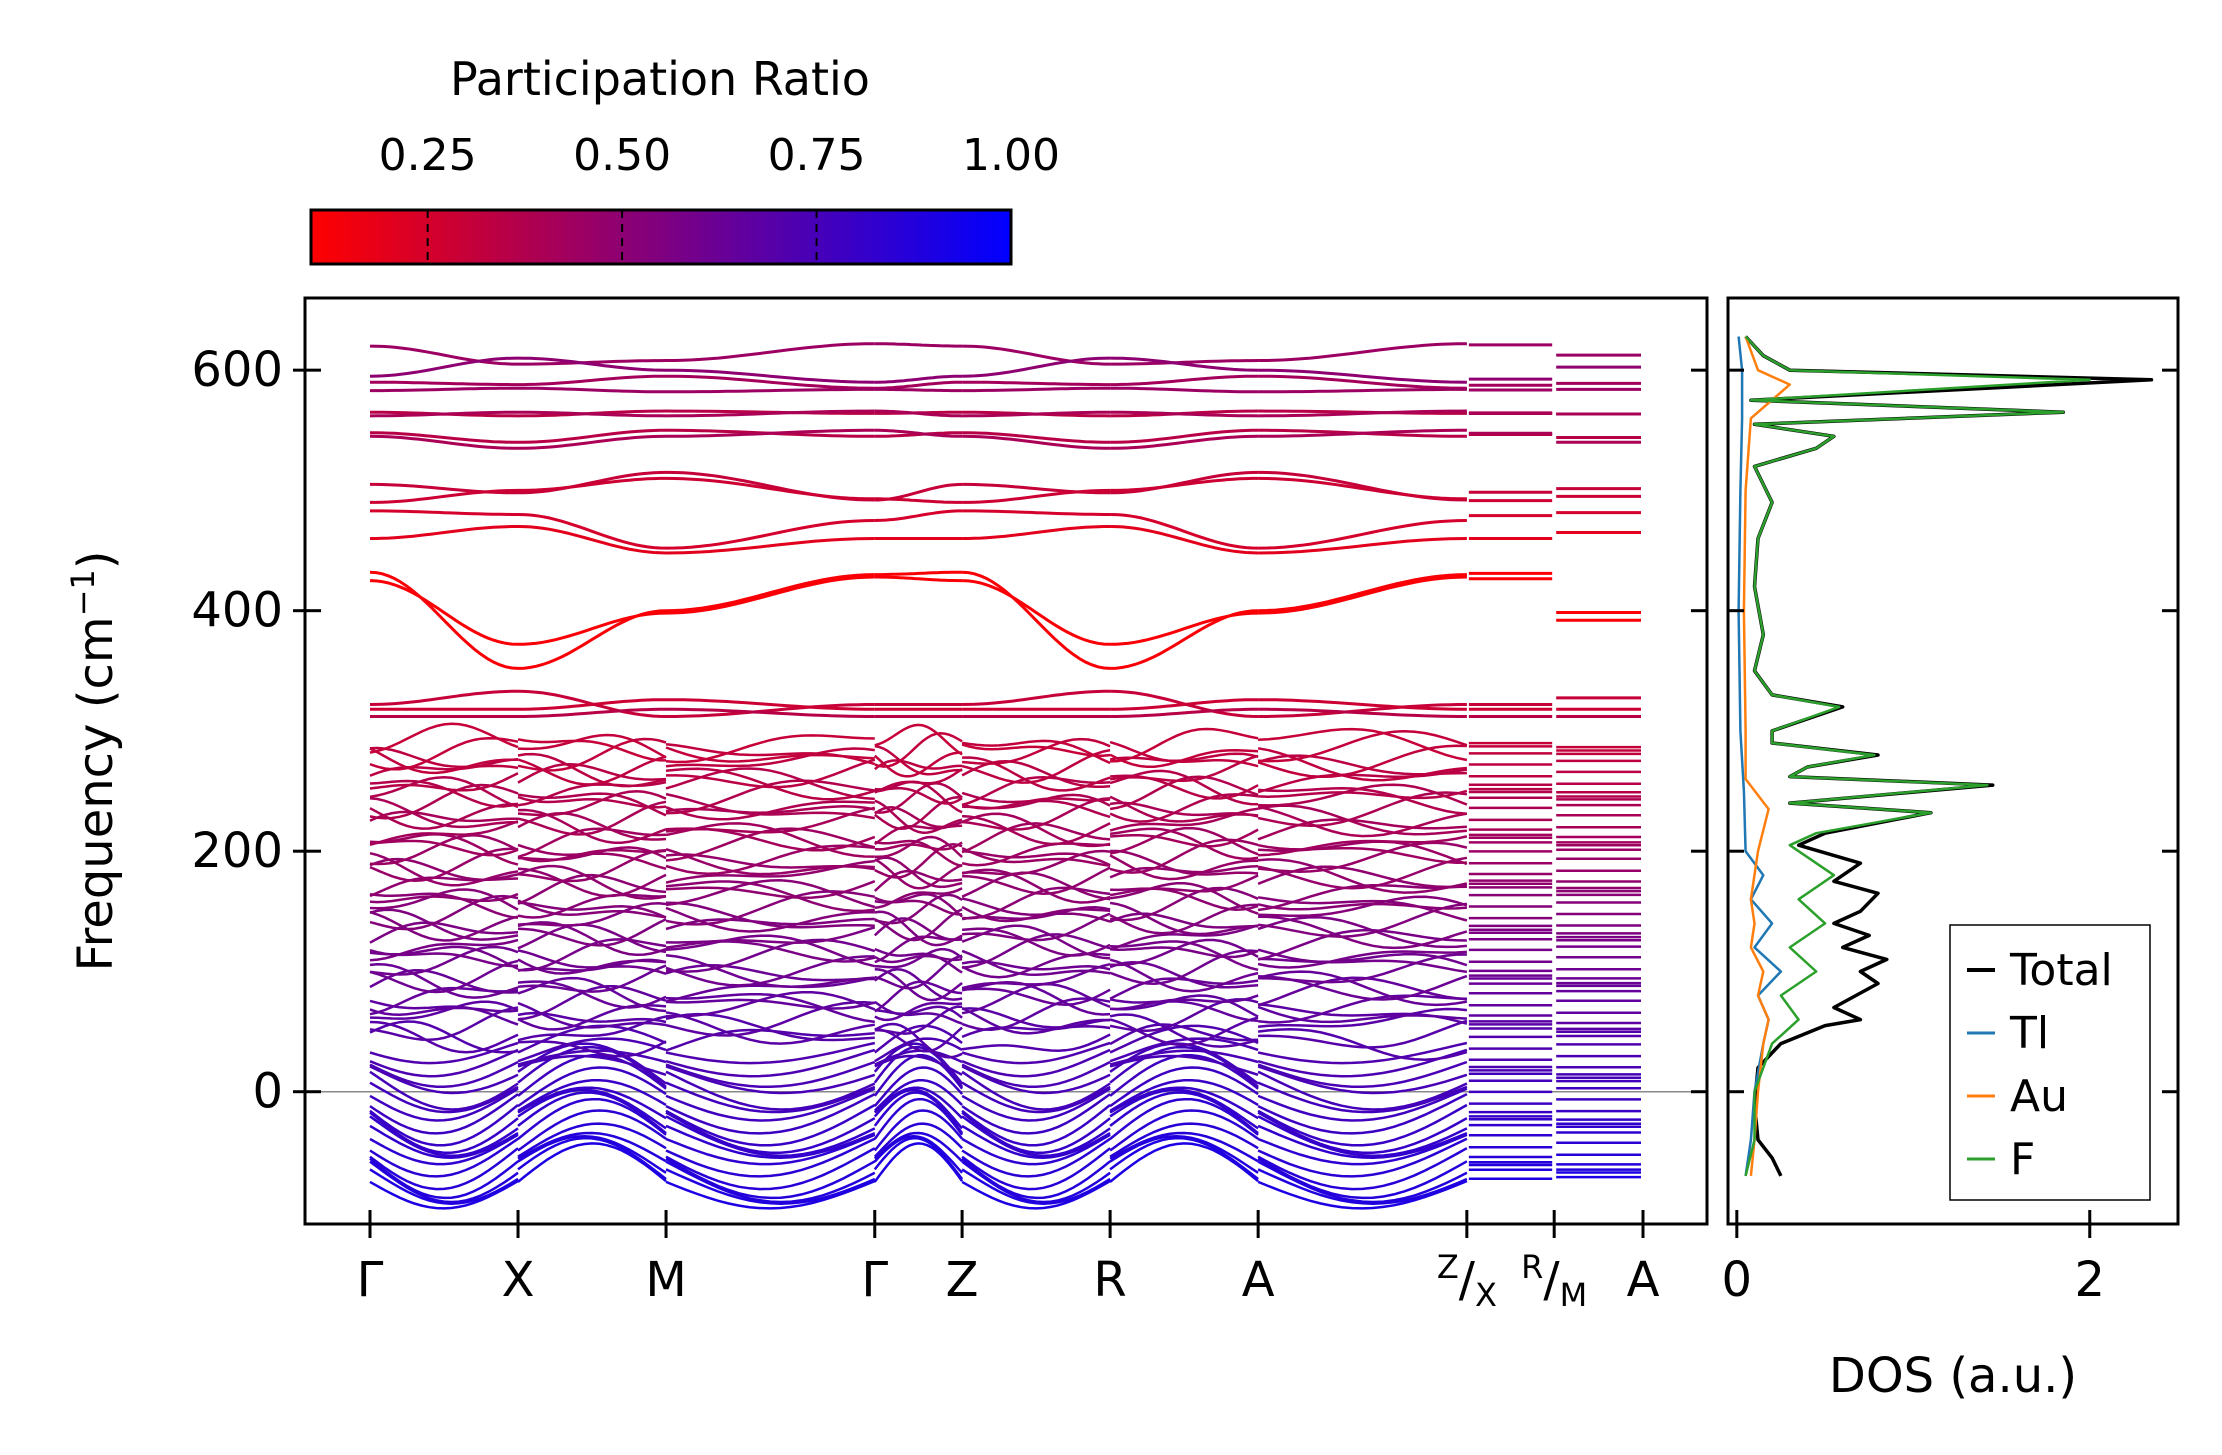 Image resolution: width=2222 pixels, height=1455 pixels. I want to click on y-tick-label: 200, so click(237, 851).